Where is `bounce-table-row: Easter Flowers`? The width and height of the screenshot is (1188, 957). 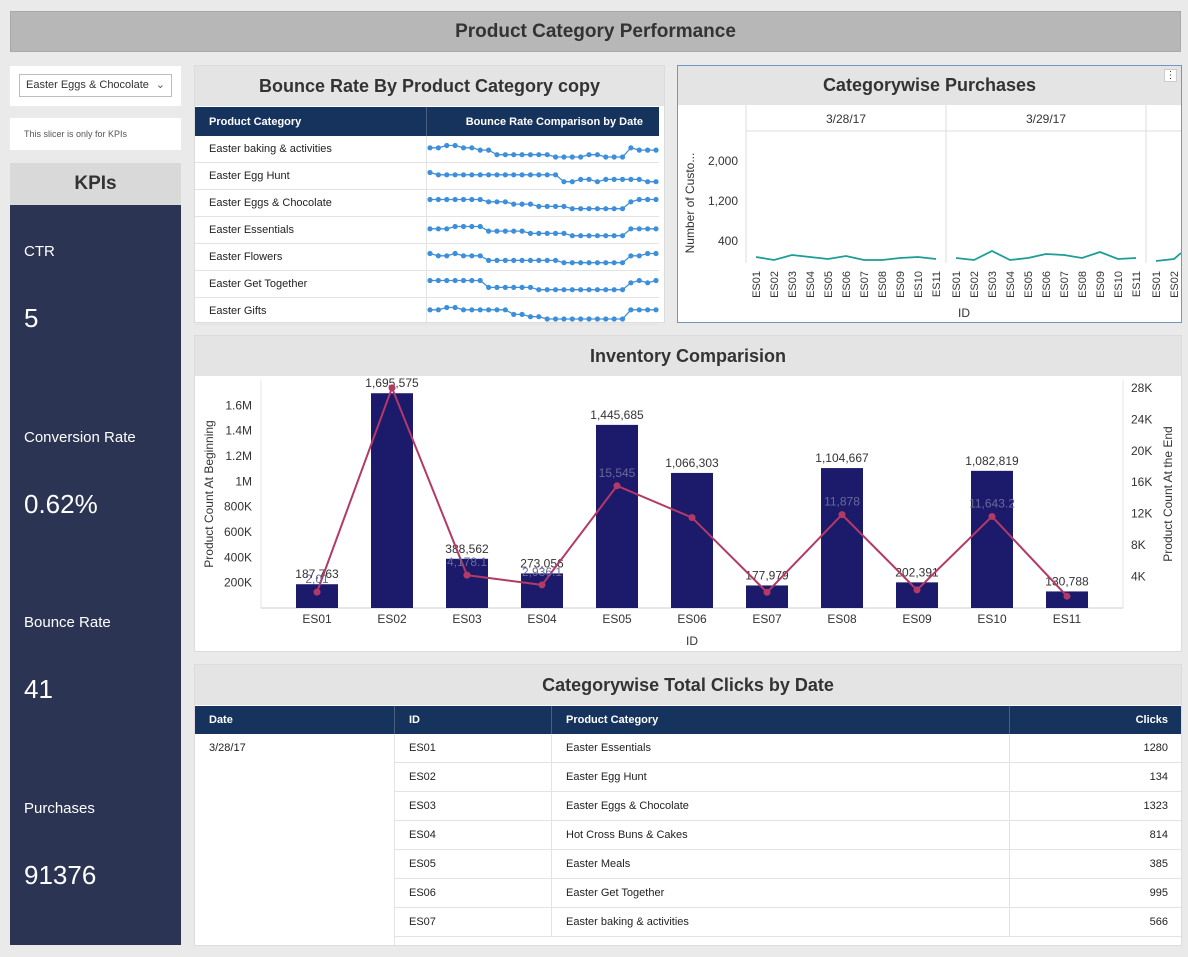 bounce-table-row: Easter Flowers is located at coordinates (427, 257).